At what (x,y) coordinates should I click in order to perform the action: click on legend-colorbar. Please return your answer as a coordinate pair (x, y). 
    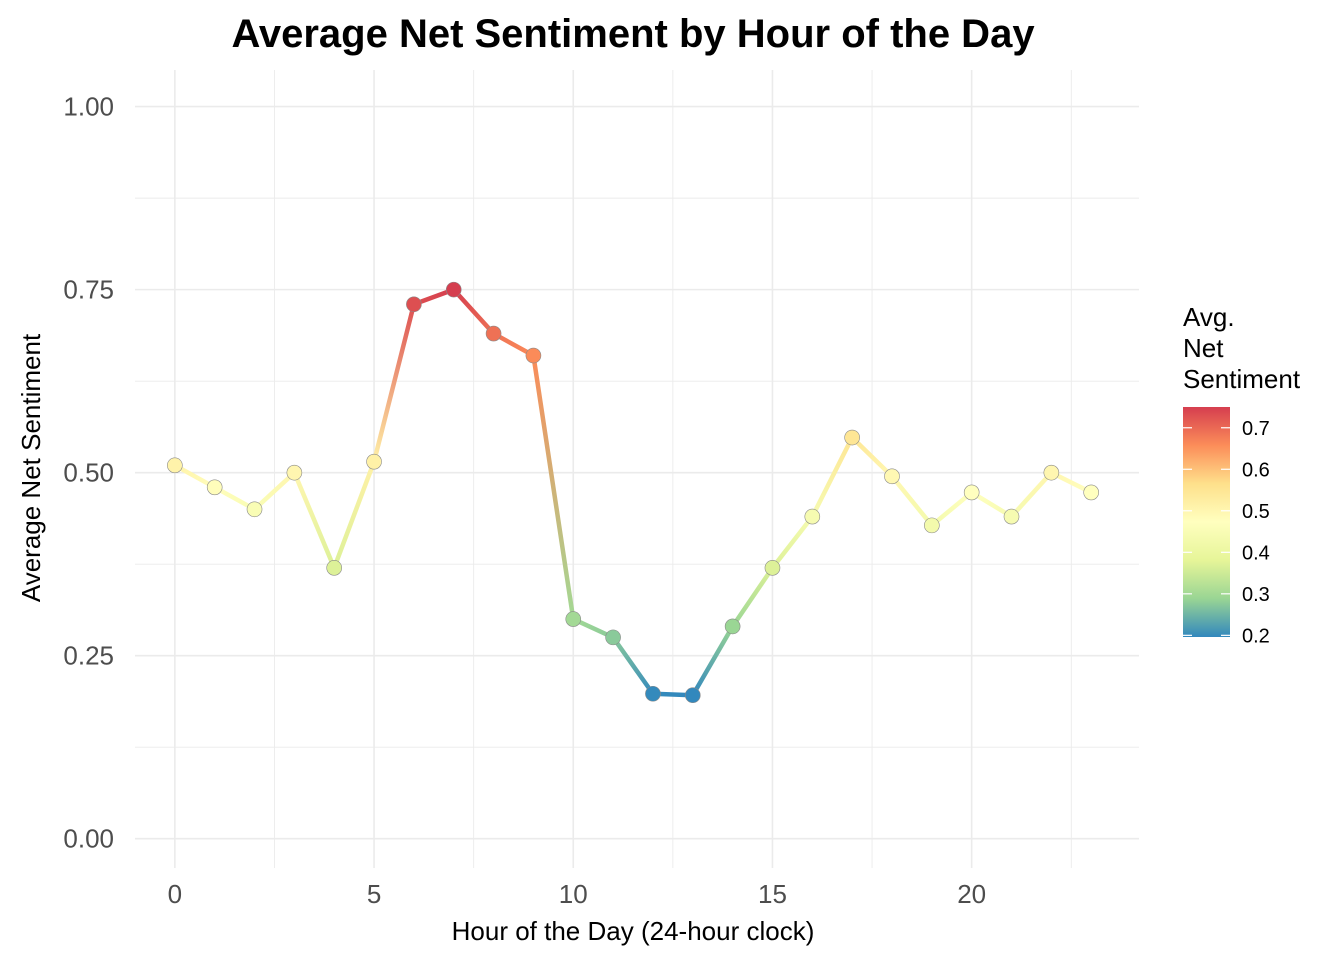
    Looking at the image, I should click on (1206, 522).